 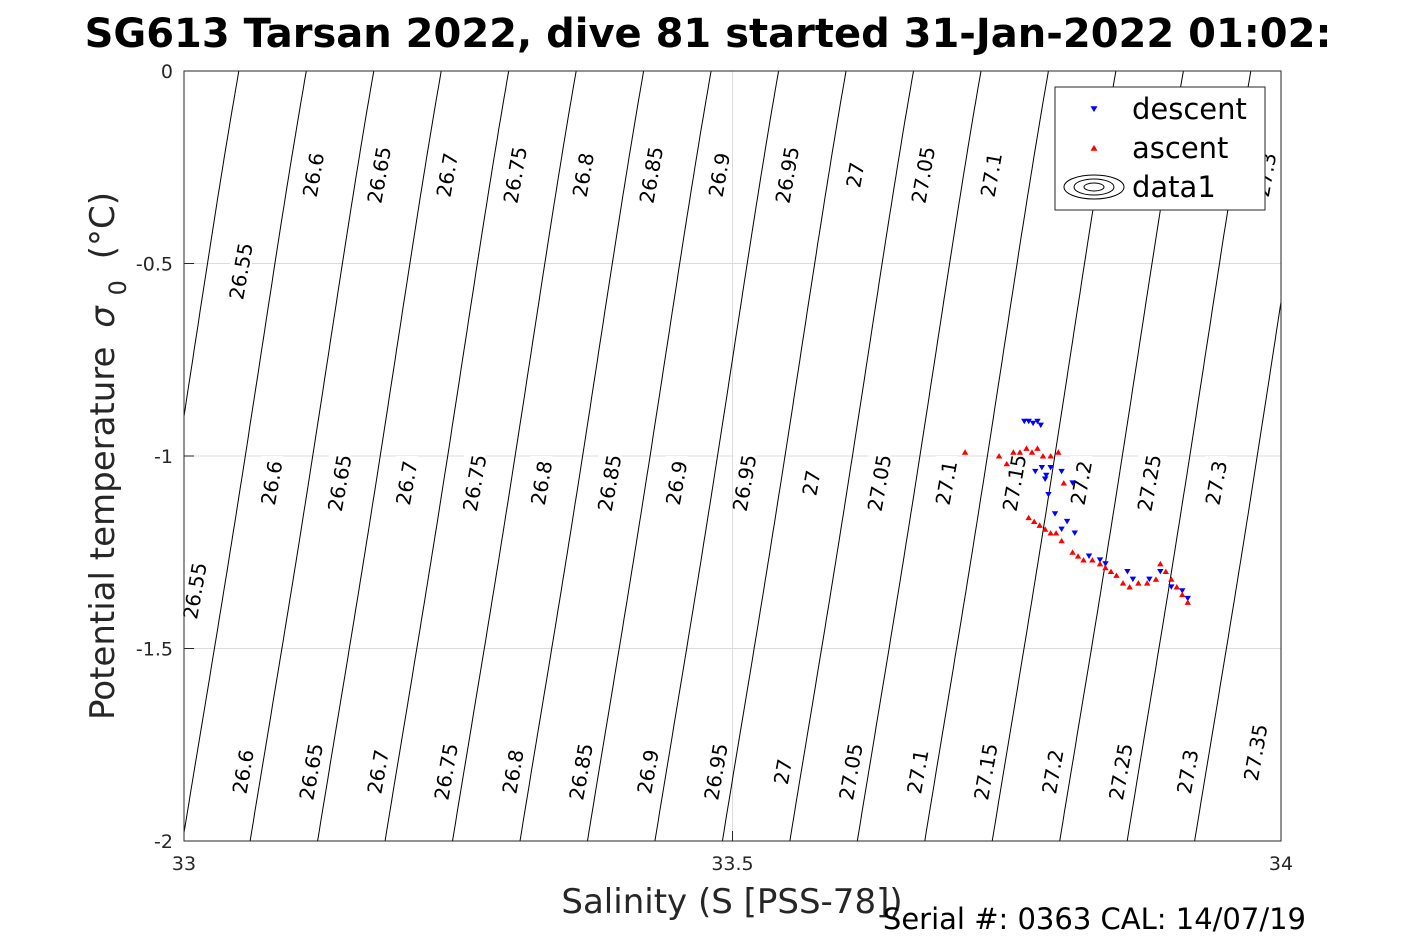 I want to click on y-axis-label-sigma: σ, so click(x=103, y=316).